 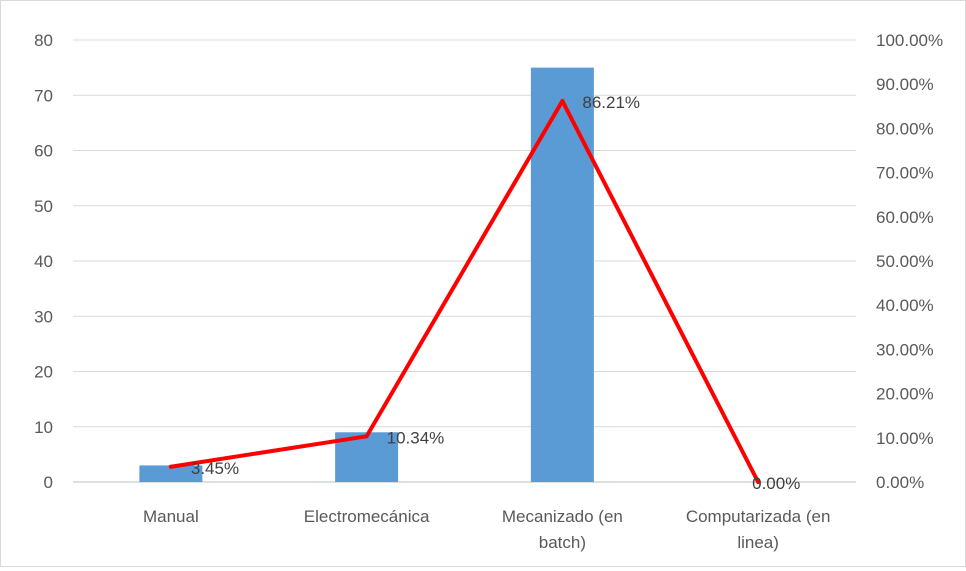 I want to click on data-label: 86.21%, so click(x=611, y=102).